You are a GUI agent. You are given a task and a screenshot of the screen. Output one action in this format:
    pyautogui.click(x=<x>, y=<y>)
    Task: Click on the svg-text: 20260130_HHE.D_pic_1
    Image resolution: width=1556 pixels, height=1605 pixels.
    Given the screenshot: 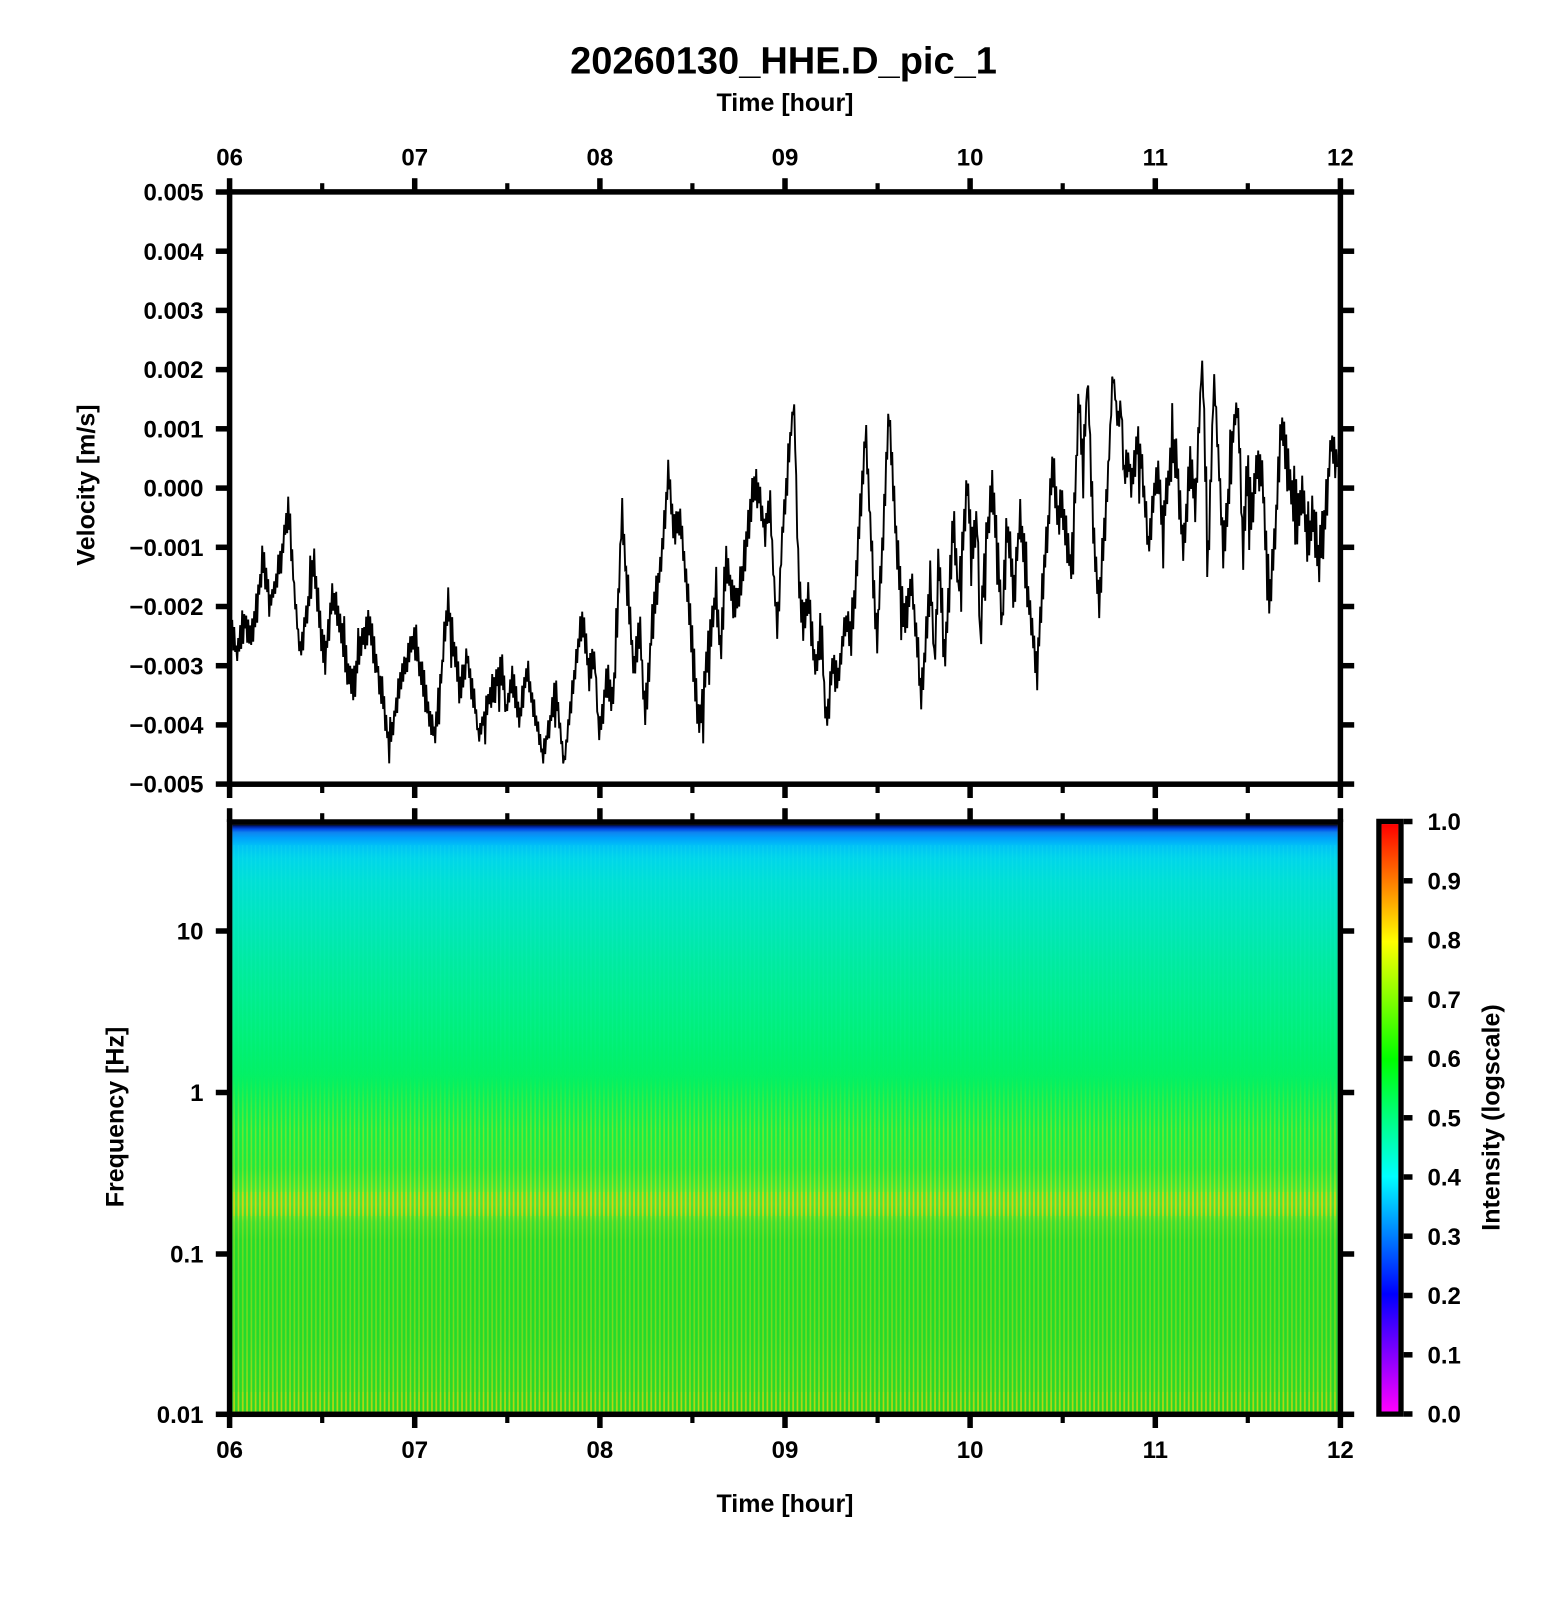 What is the action you would take?
    pyautogui.click(x=783, y=62)
    